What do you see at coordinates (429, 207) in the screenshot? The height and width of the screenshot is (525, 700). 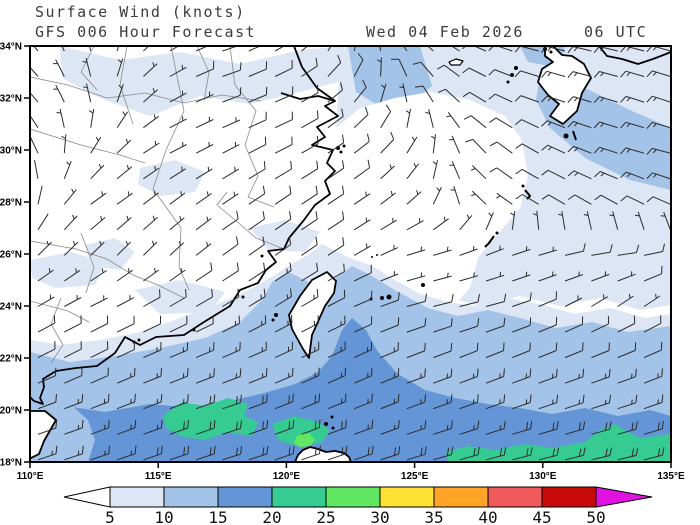 I see `shading-region-<5` at bounding box center [429, 207].